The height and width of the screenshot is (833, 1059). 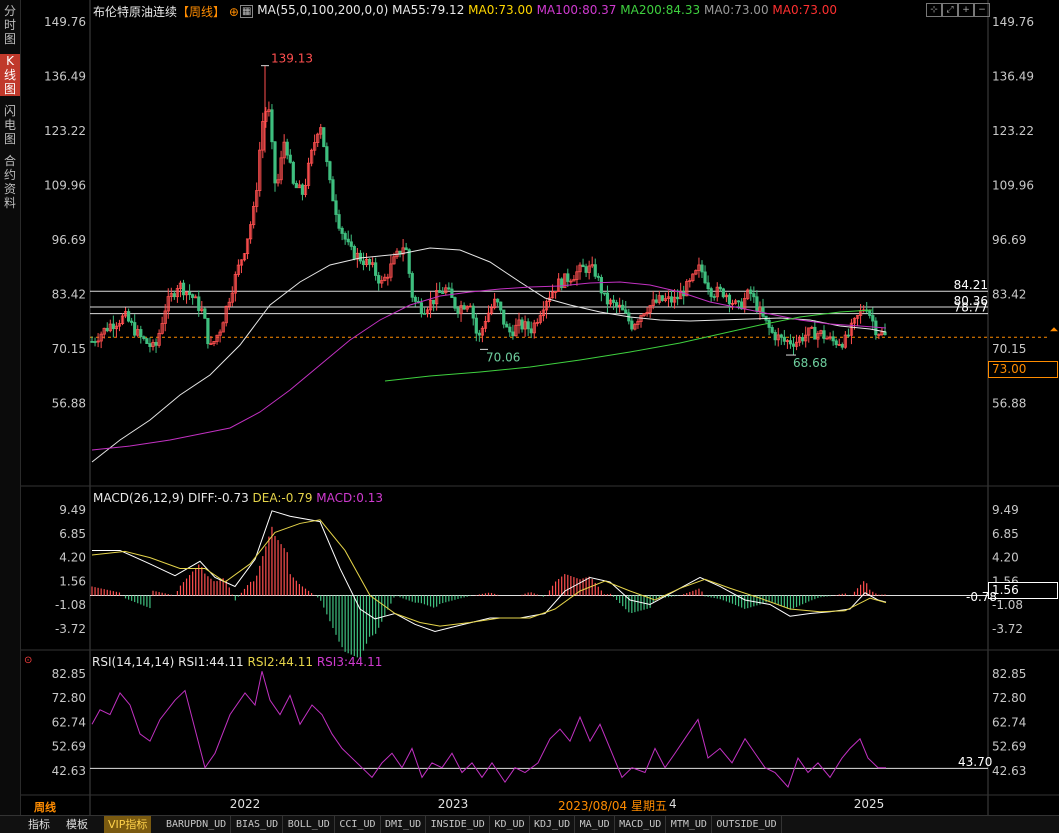 I want to click on expand-icon: ⤢, so click(x=950, y=10).